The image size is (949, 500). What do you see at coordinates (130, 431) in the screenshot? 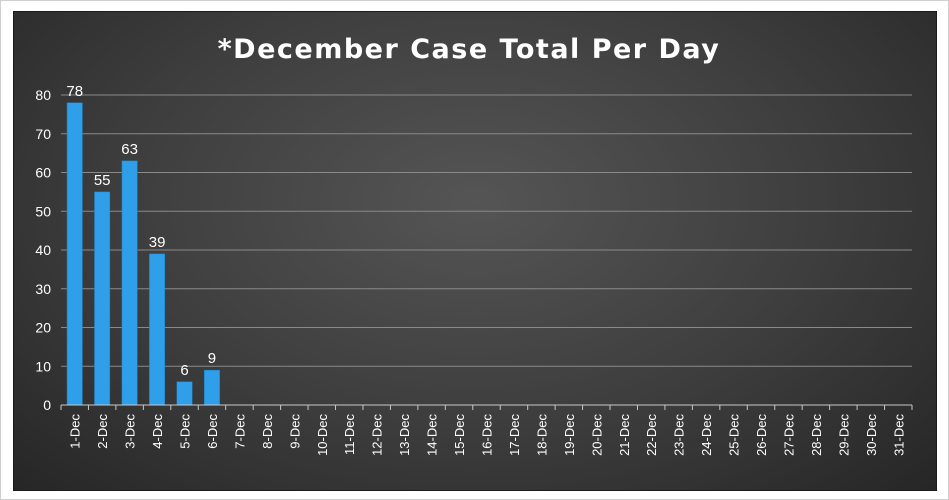
I see `x-tick-label: 3-Dec` at bounding box center [130, 431].